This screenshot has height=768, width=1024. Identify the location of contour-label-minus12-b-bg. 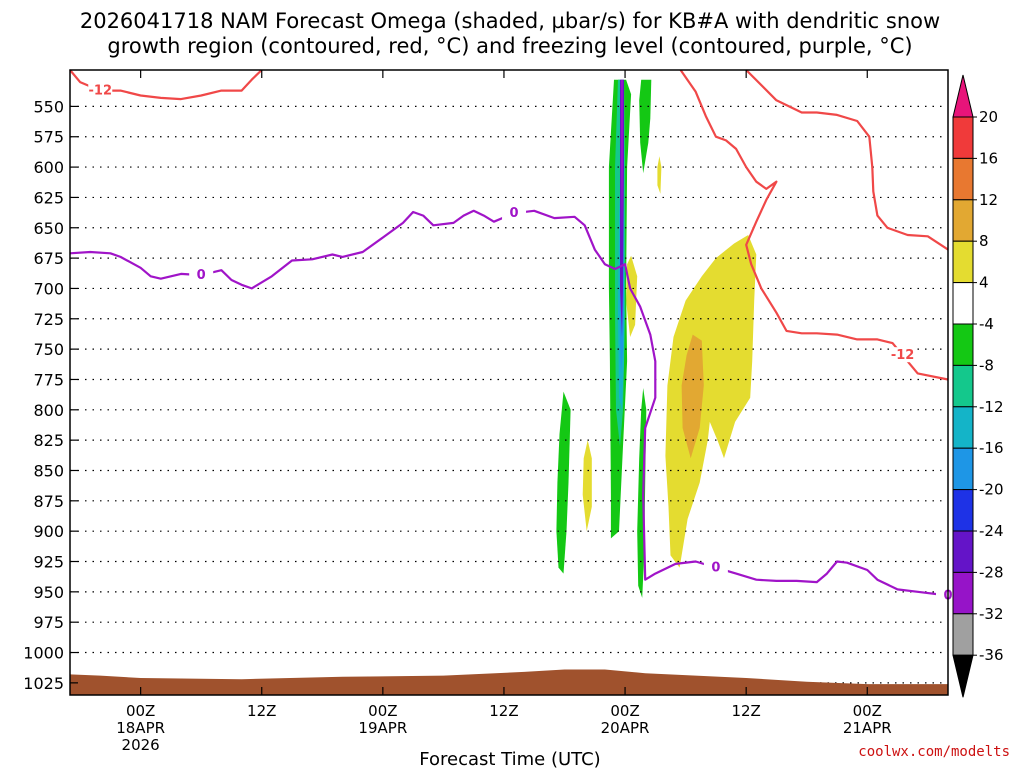
(902, 355).